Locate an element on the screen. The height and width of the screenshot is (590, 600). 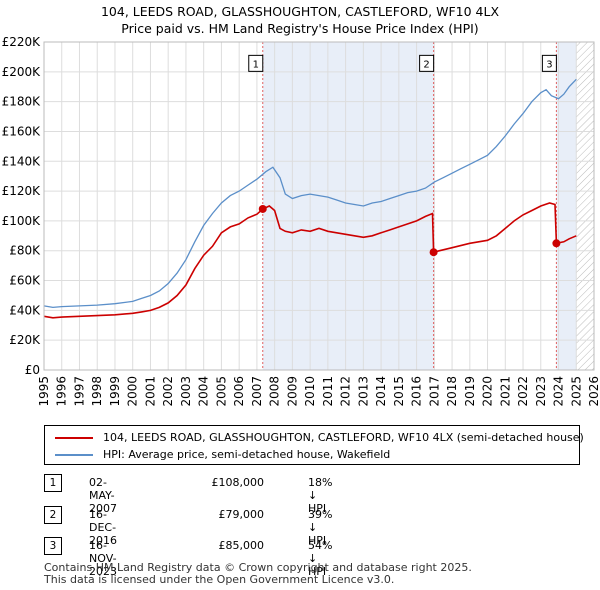
y-tick-label: £60K is located at coordinates (25, 281).